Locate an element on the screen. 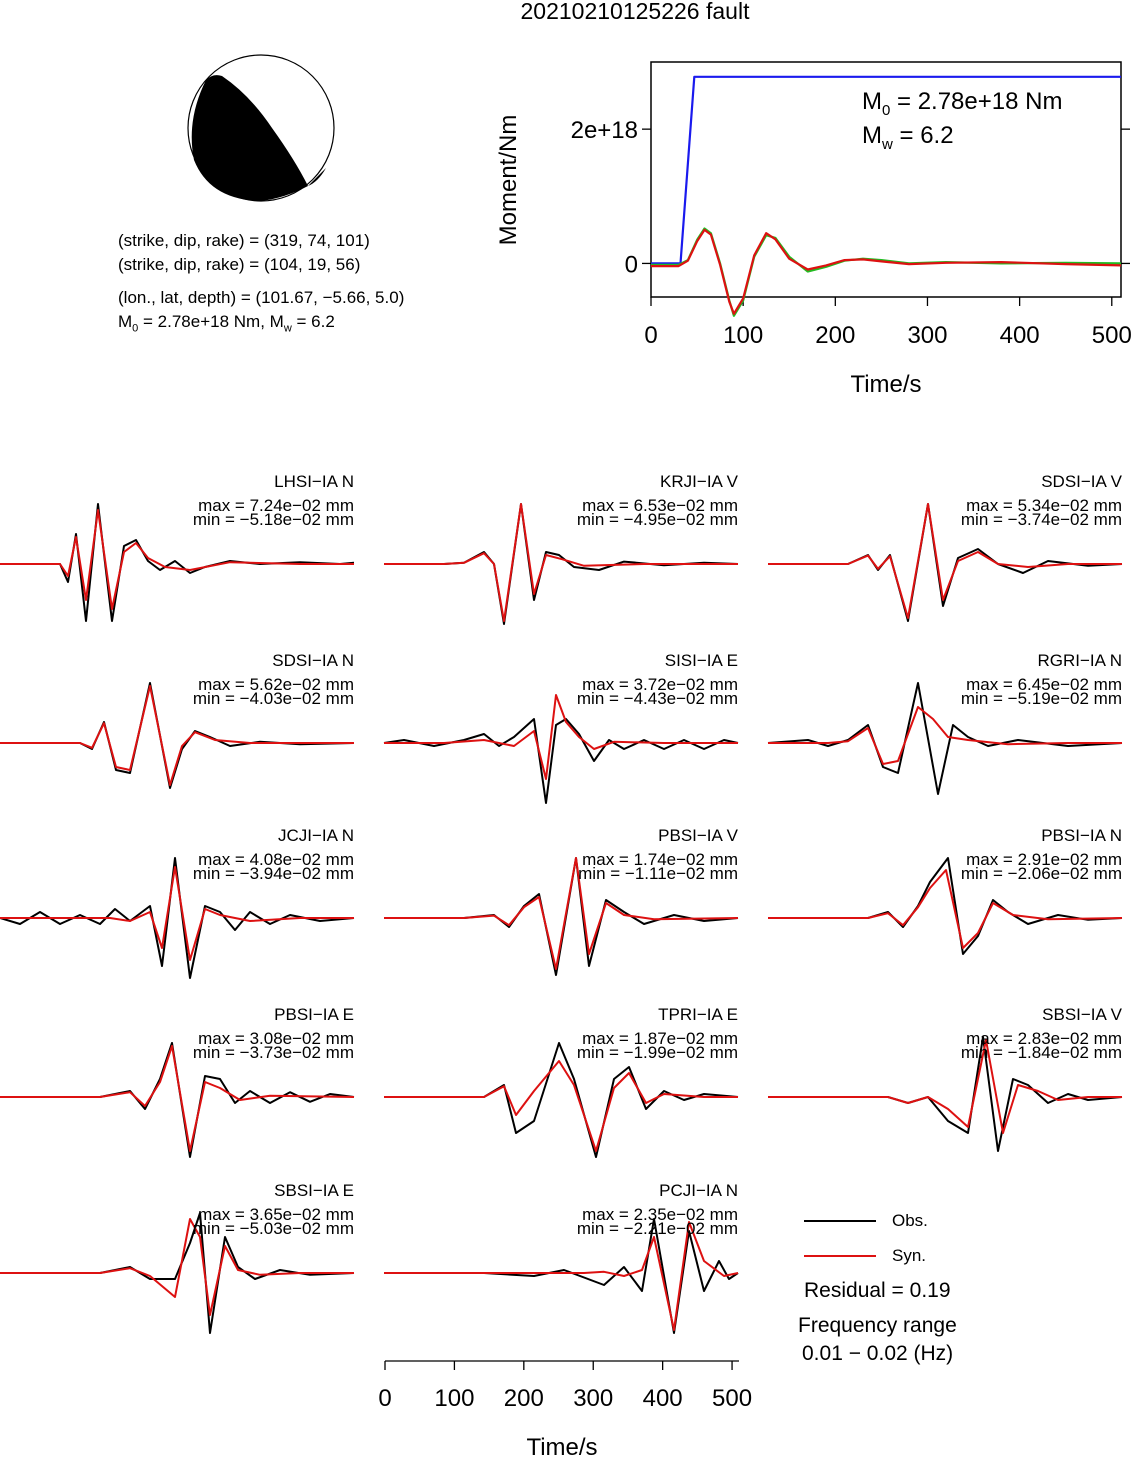 The height and width of the screenshot is (1458, 1137). moment-frame is located at coordinates (886, 179).